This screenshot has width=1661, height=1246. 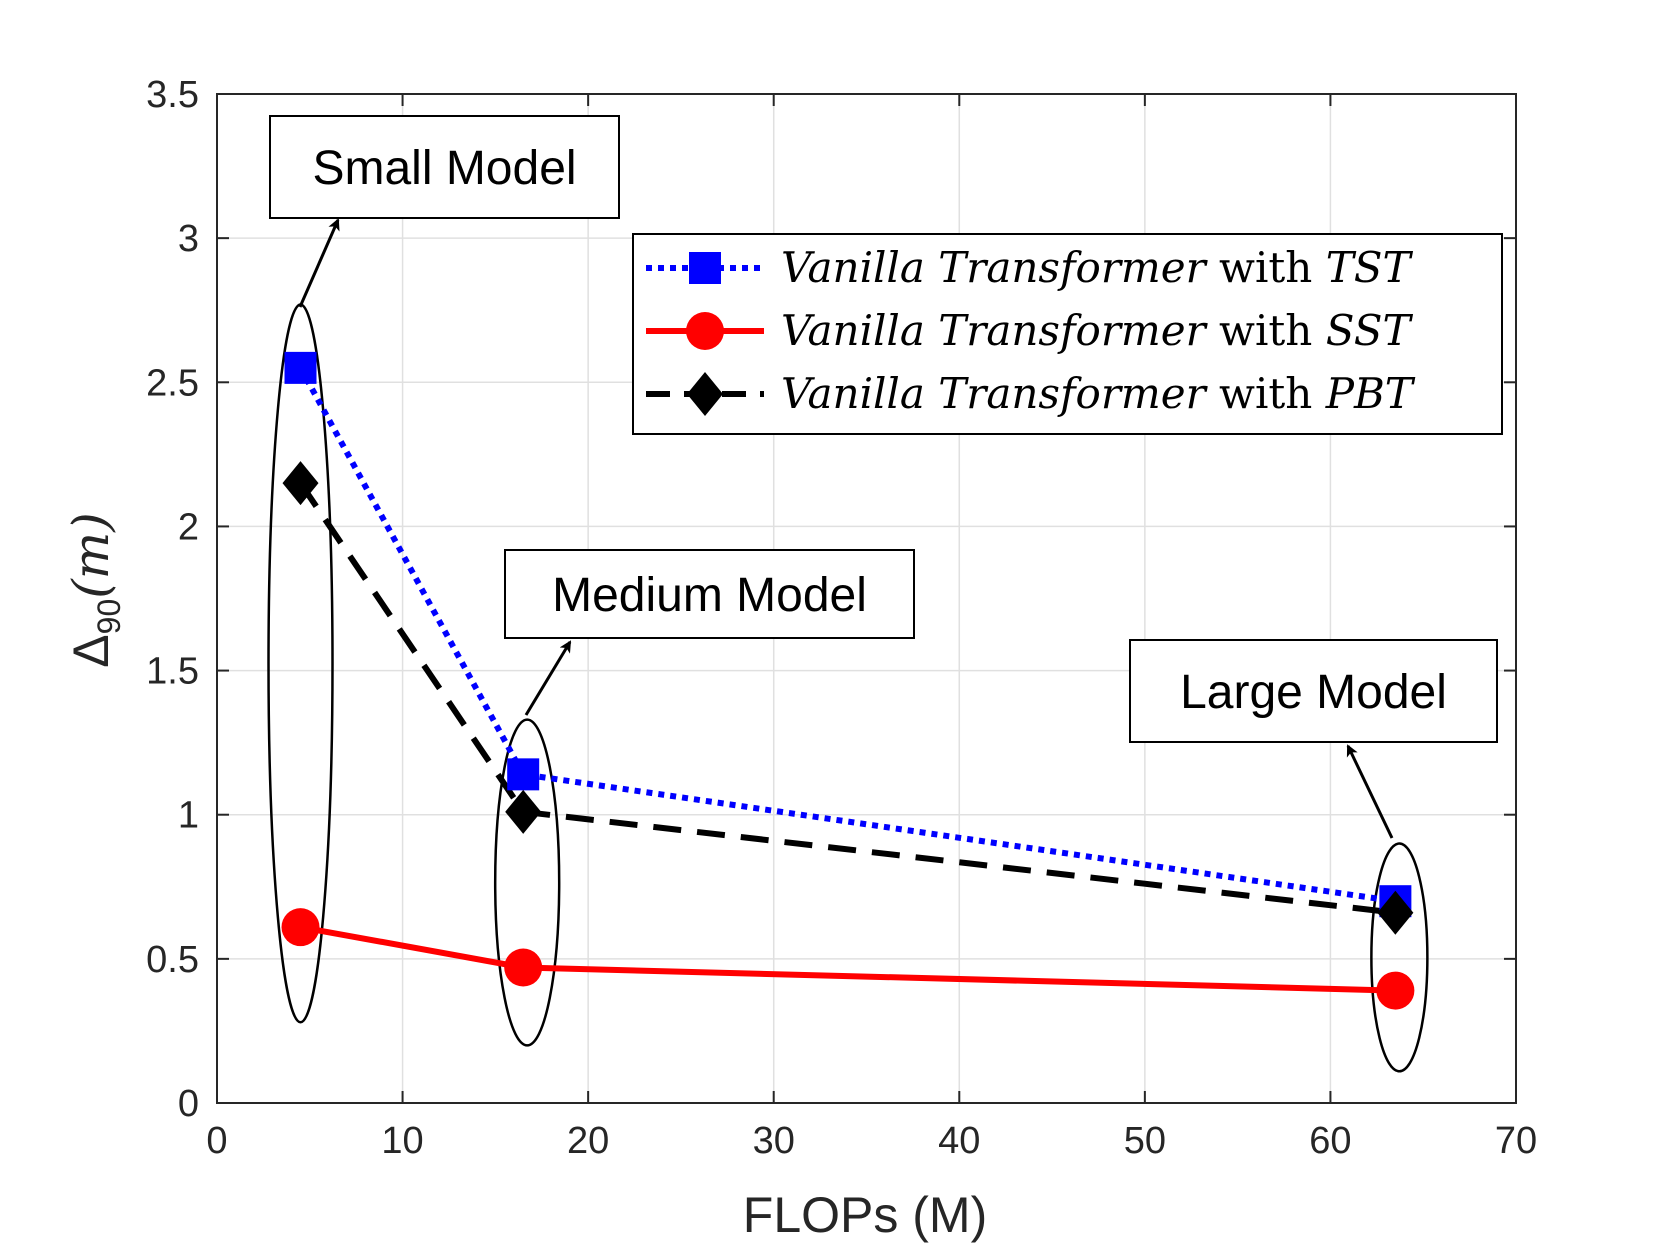 I want to click on annotation-label: Large Model, so click(x=1313, y=692).